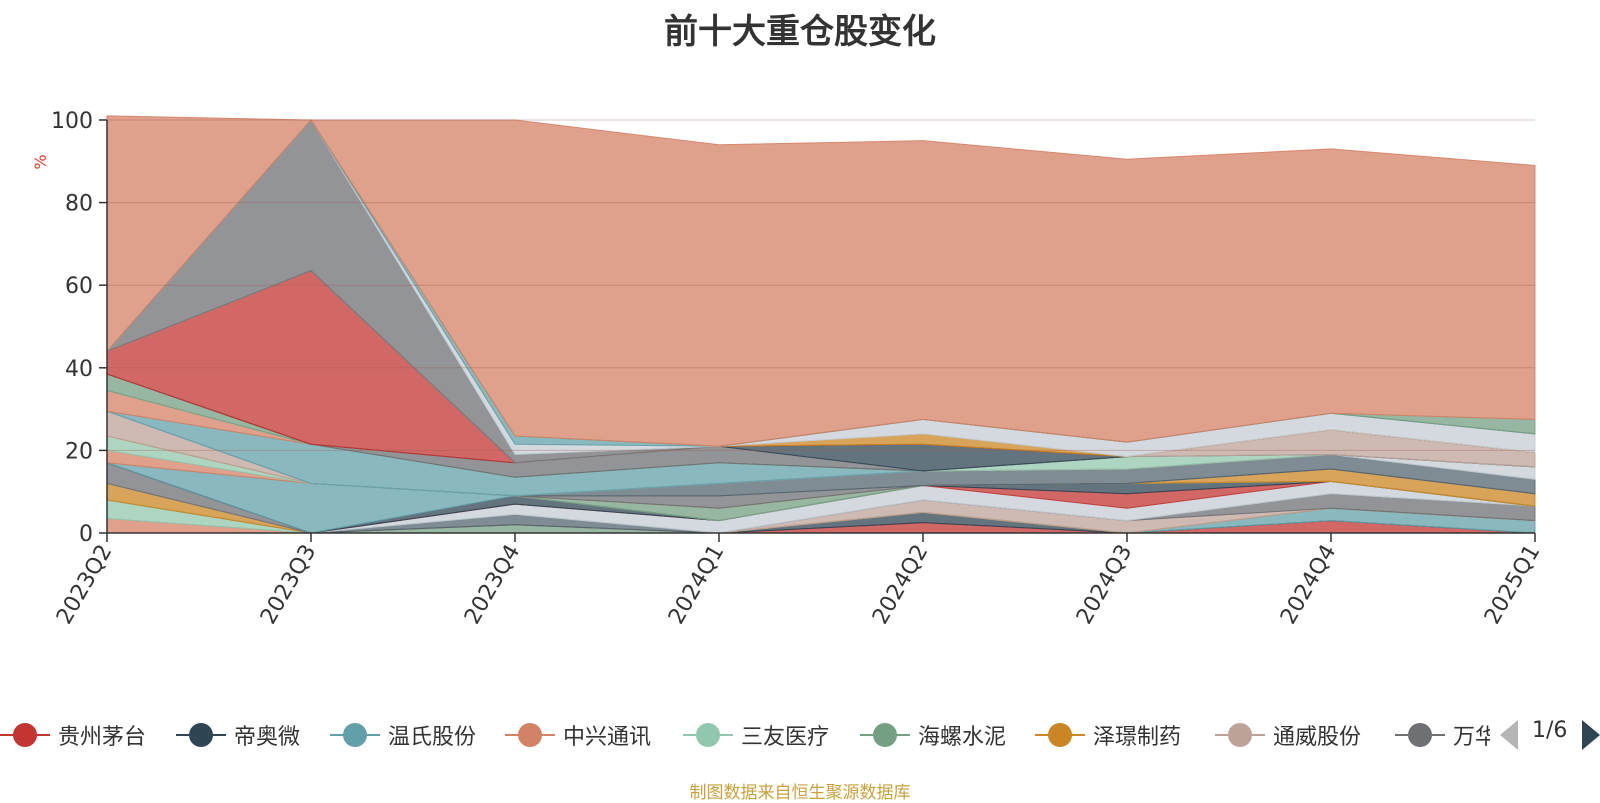 The image size is (1600, 803). Describe the element at coordinates (1471, 737) in the screenshot. I see `legend-item-label: 万华化学` at that location.